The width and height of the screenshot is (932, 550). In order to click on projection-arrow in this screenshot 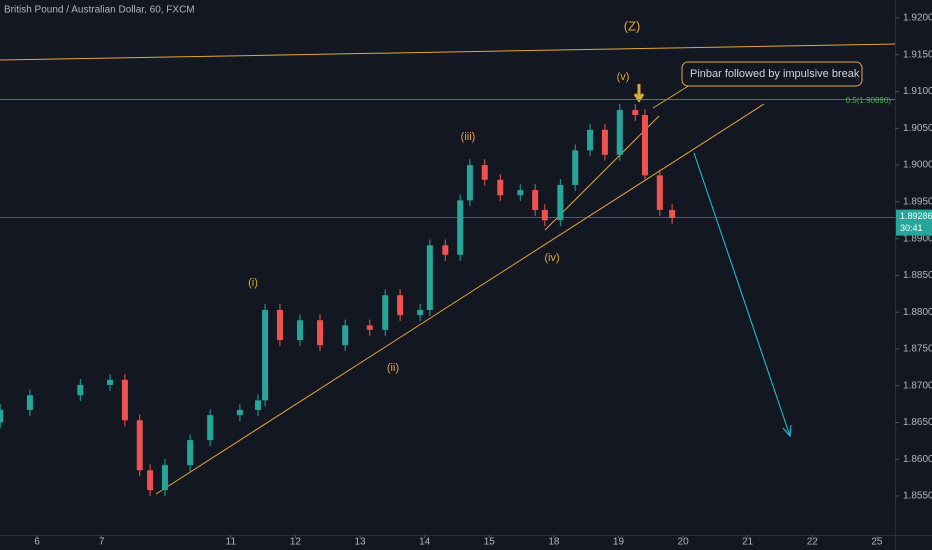, I will do `click(742, 295)`.